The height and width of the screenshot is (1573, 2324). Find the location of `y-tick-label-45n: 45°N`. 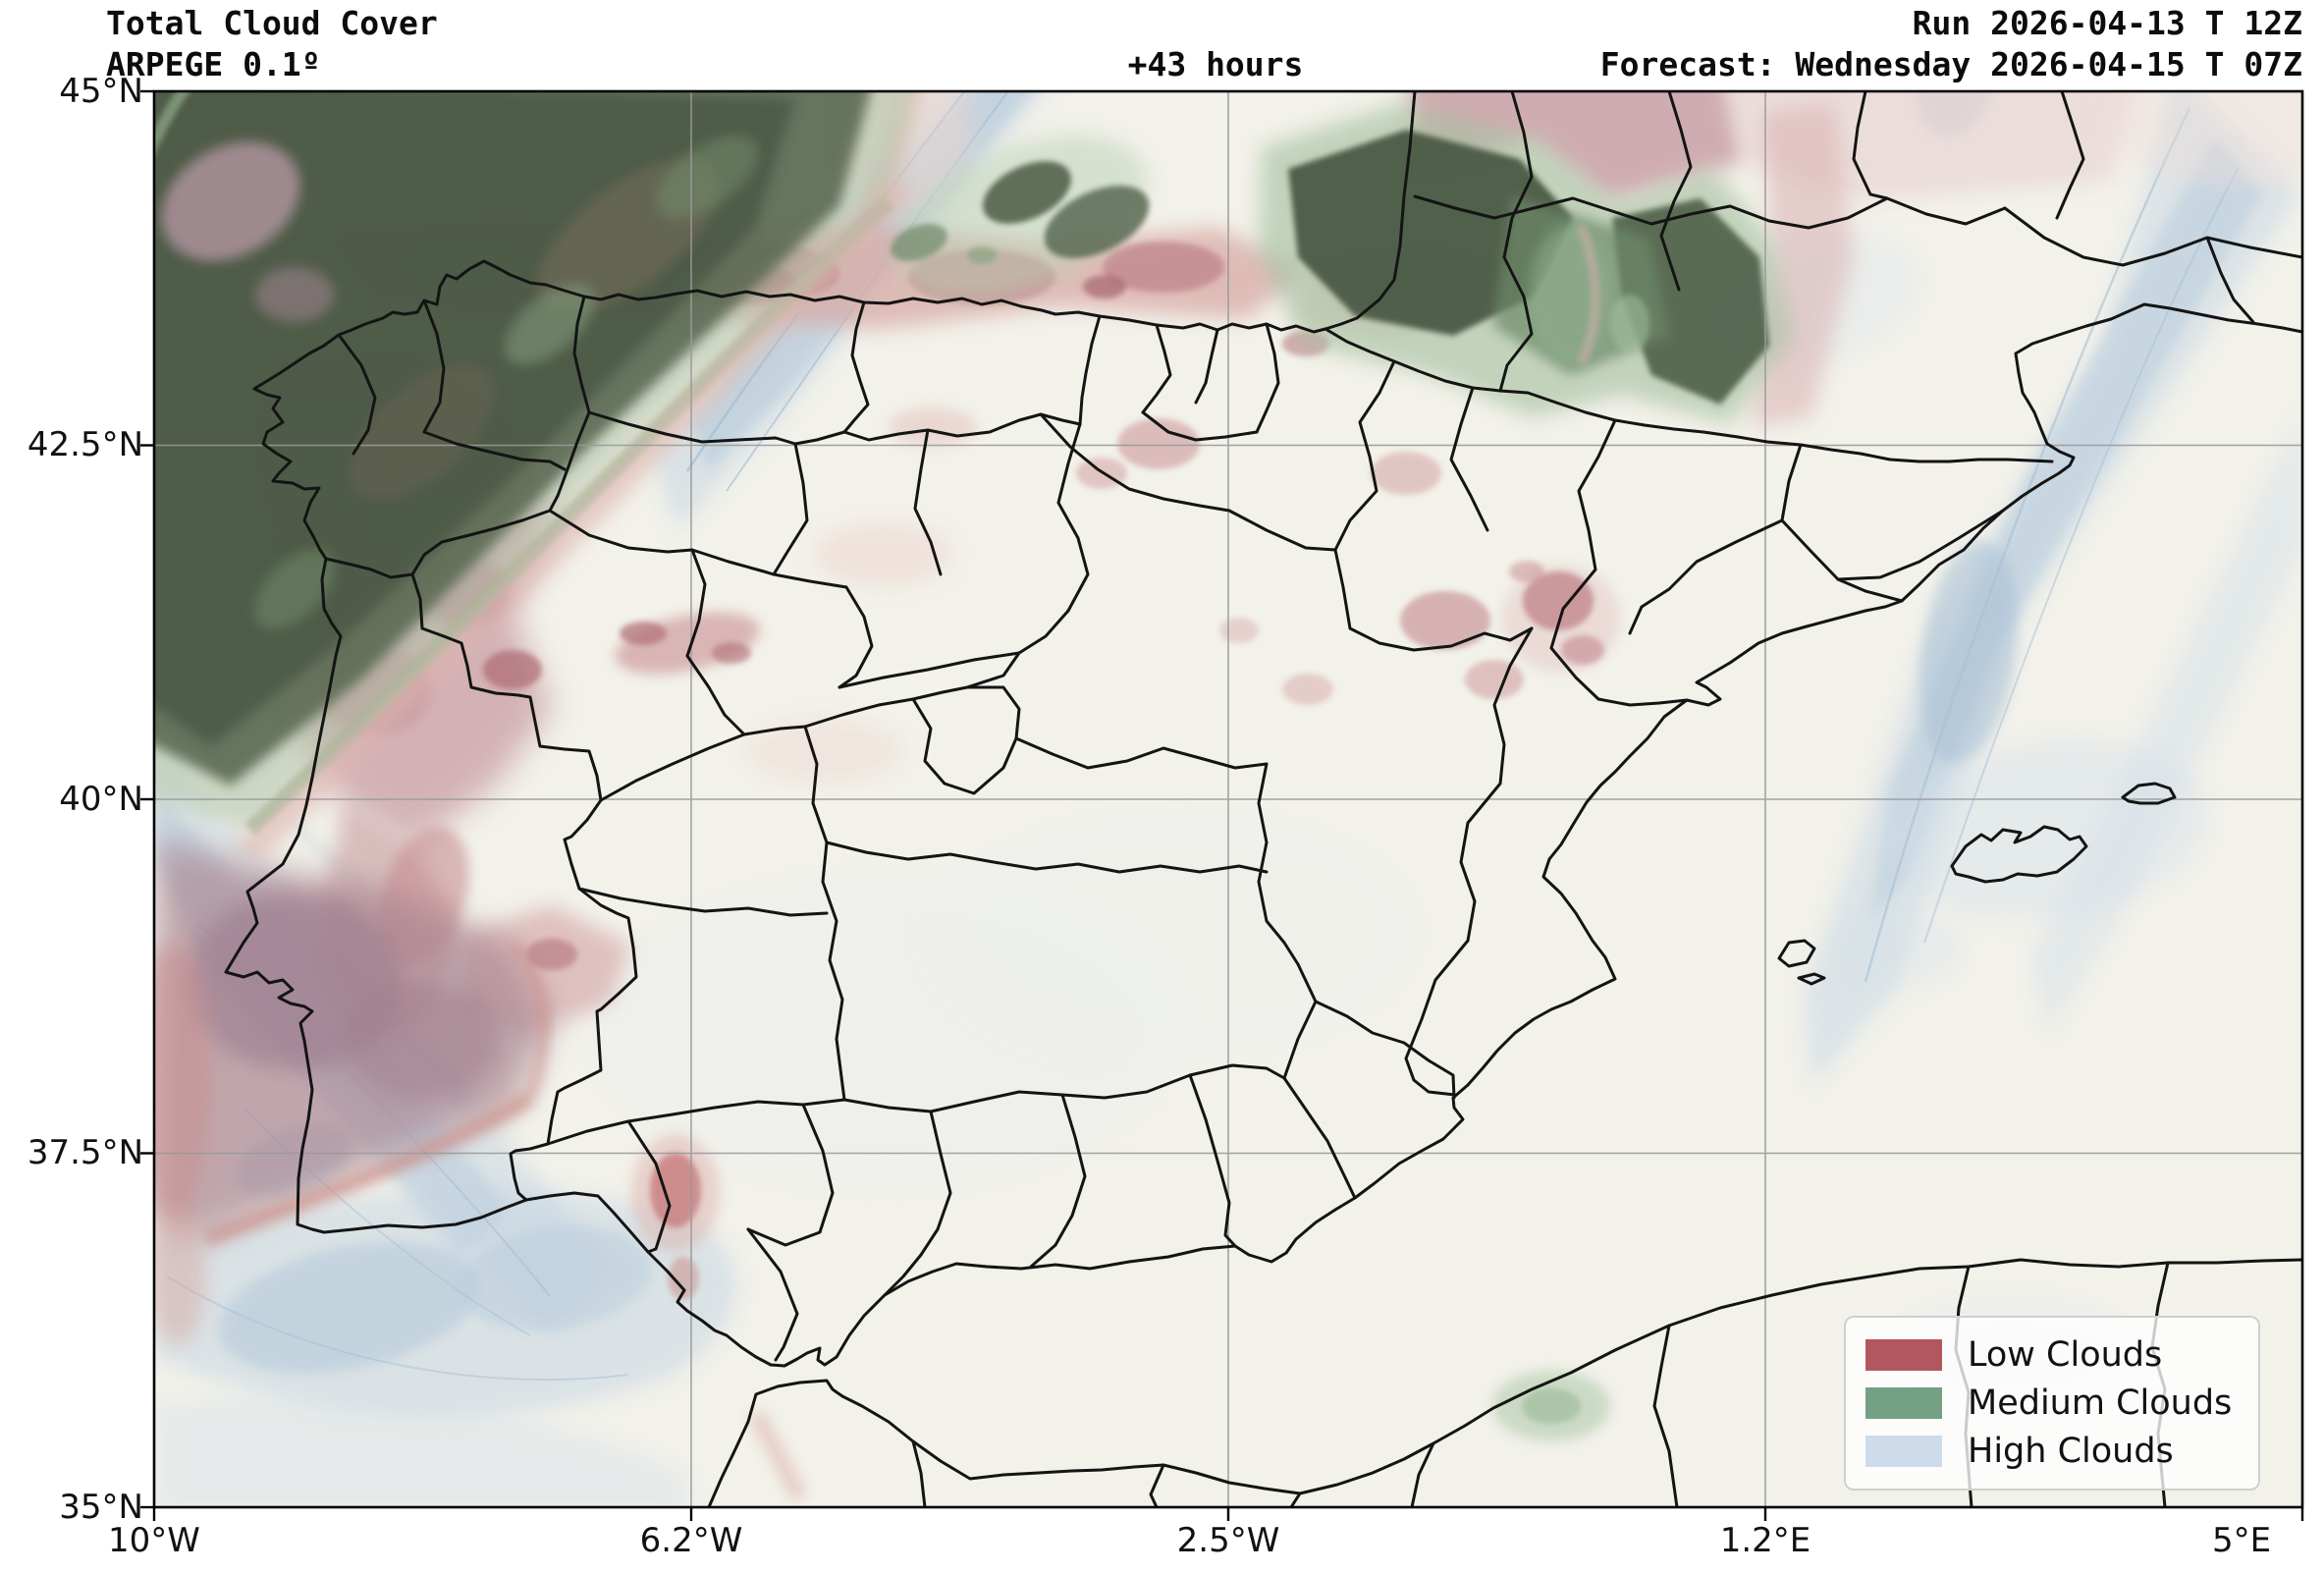

y-tick-label-45n: 45°N is located at coordinates (101, 92).